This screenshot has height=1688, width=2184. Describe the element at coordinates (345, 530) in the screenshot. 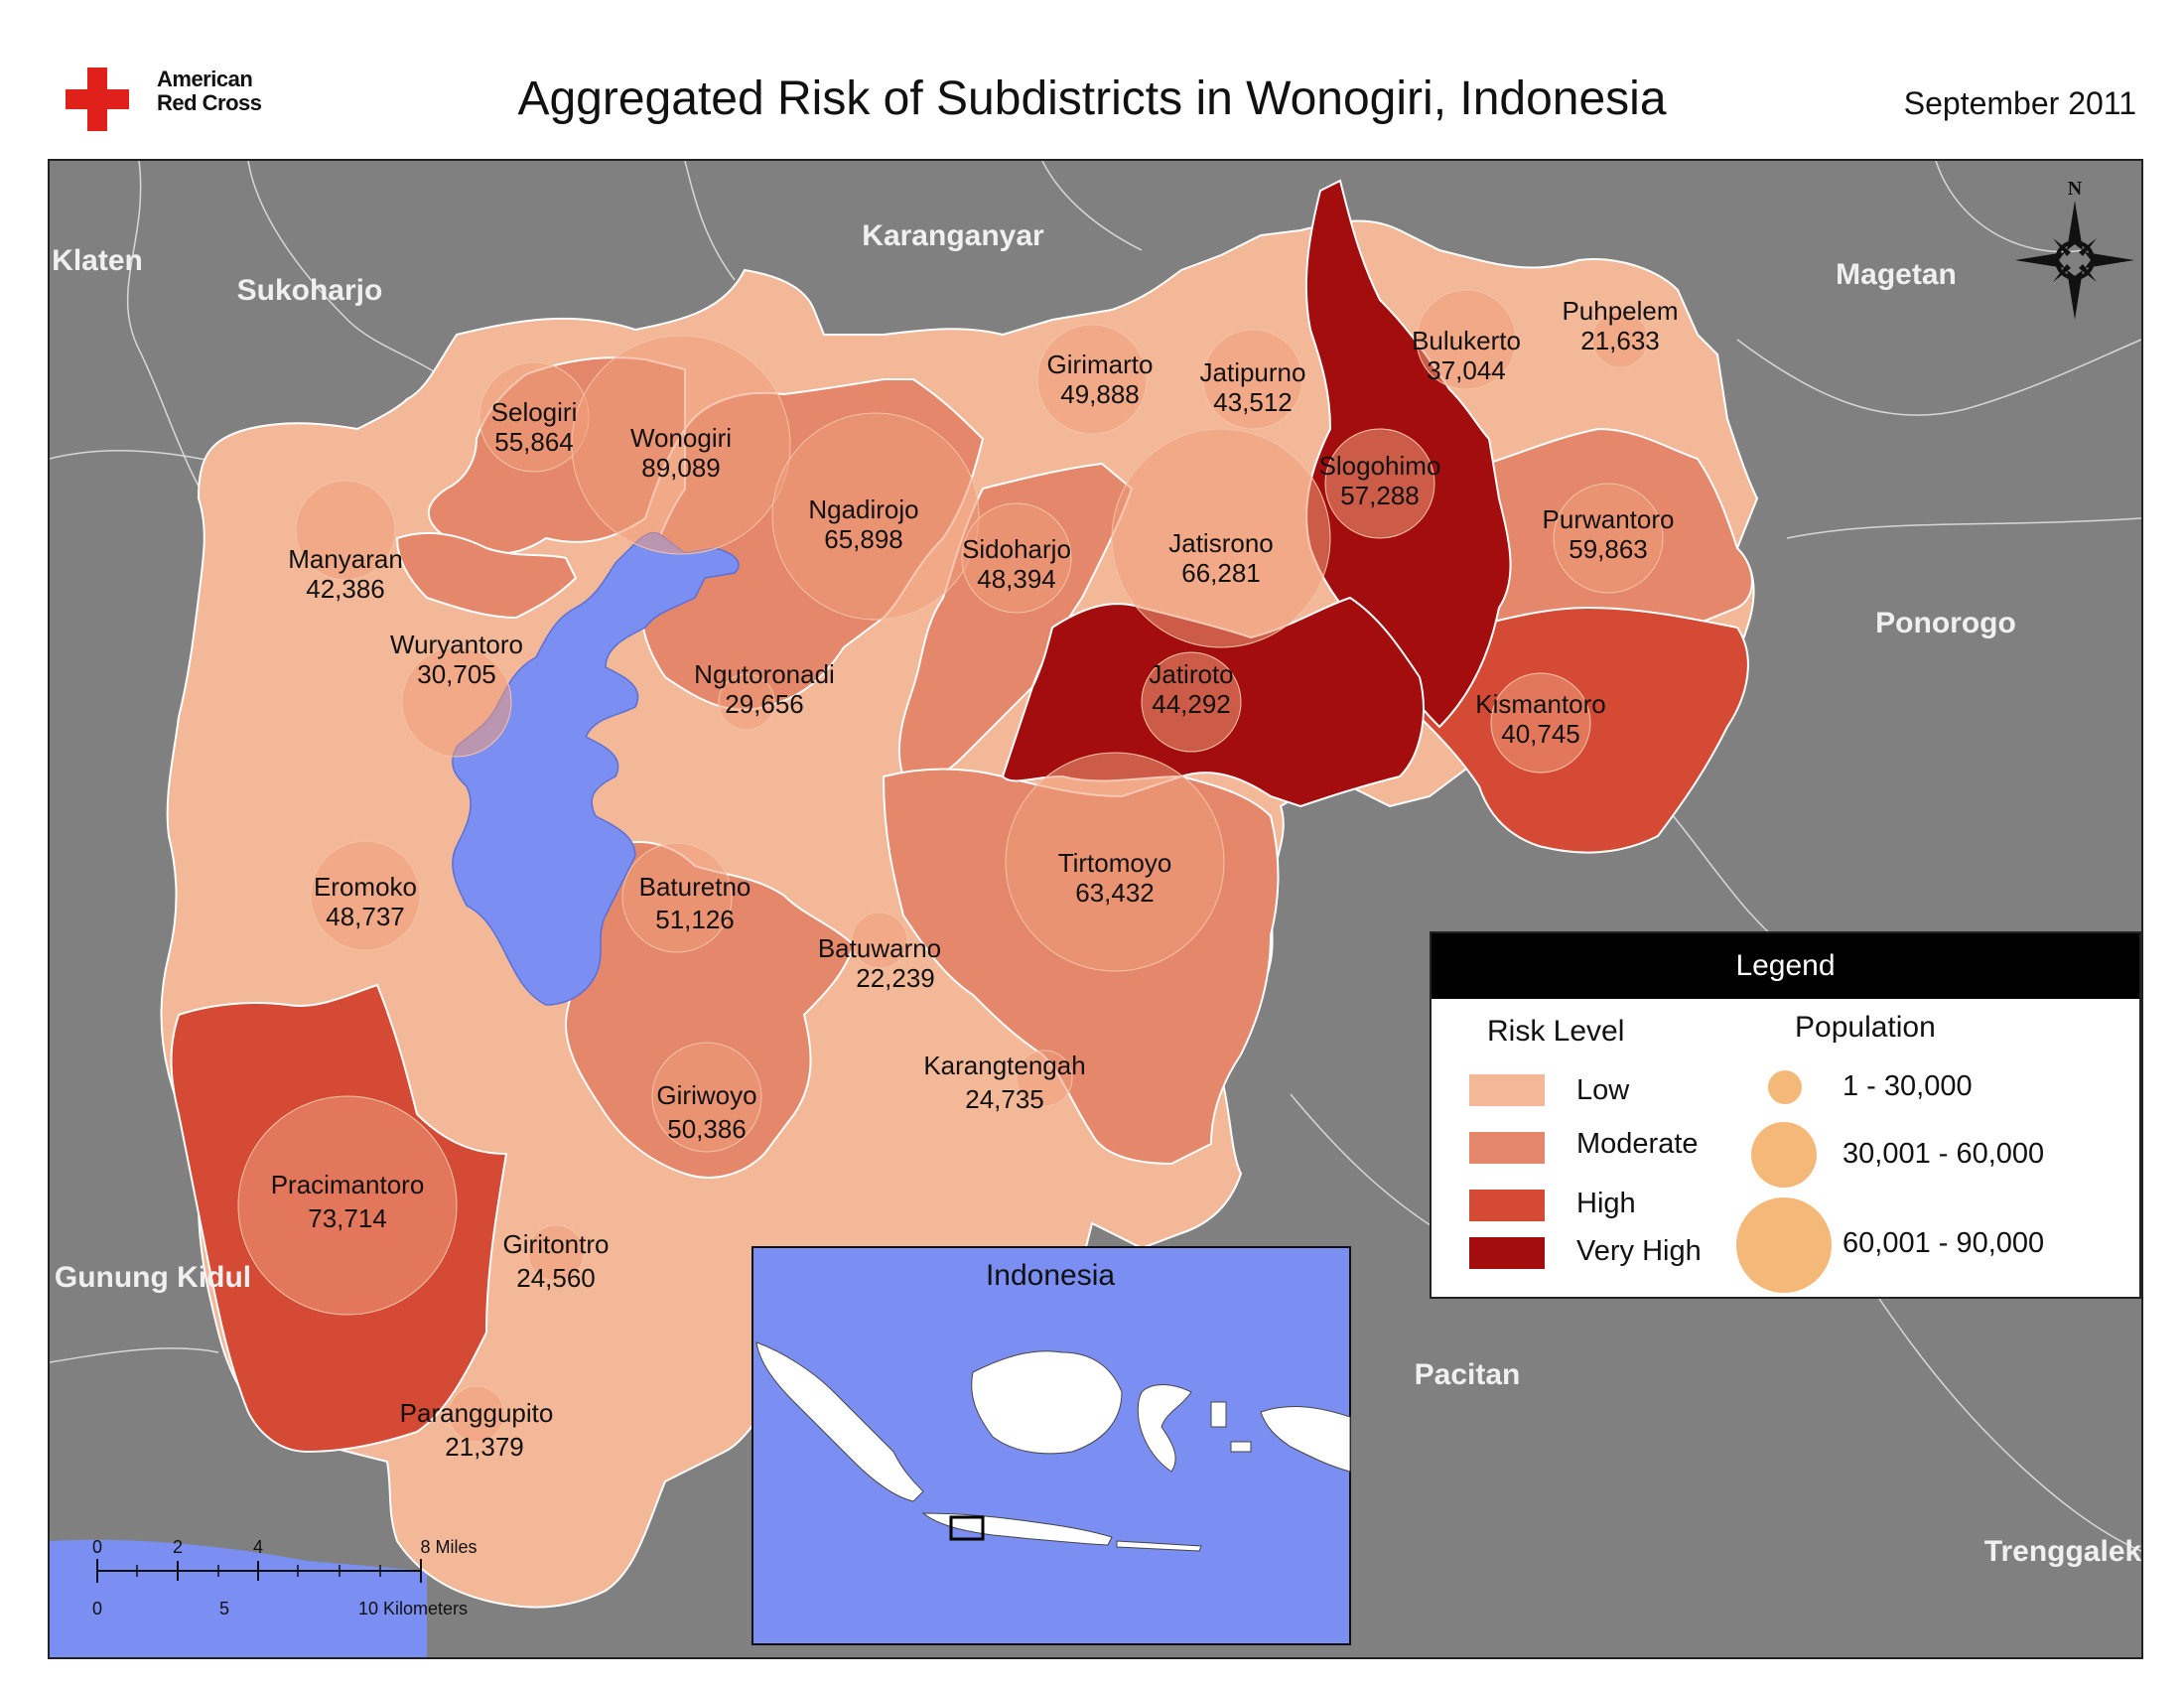

I see `circle-manyaran` at that location.